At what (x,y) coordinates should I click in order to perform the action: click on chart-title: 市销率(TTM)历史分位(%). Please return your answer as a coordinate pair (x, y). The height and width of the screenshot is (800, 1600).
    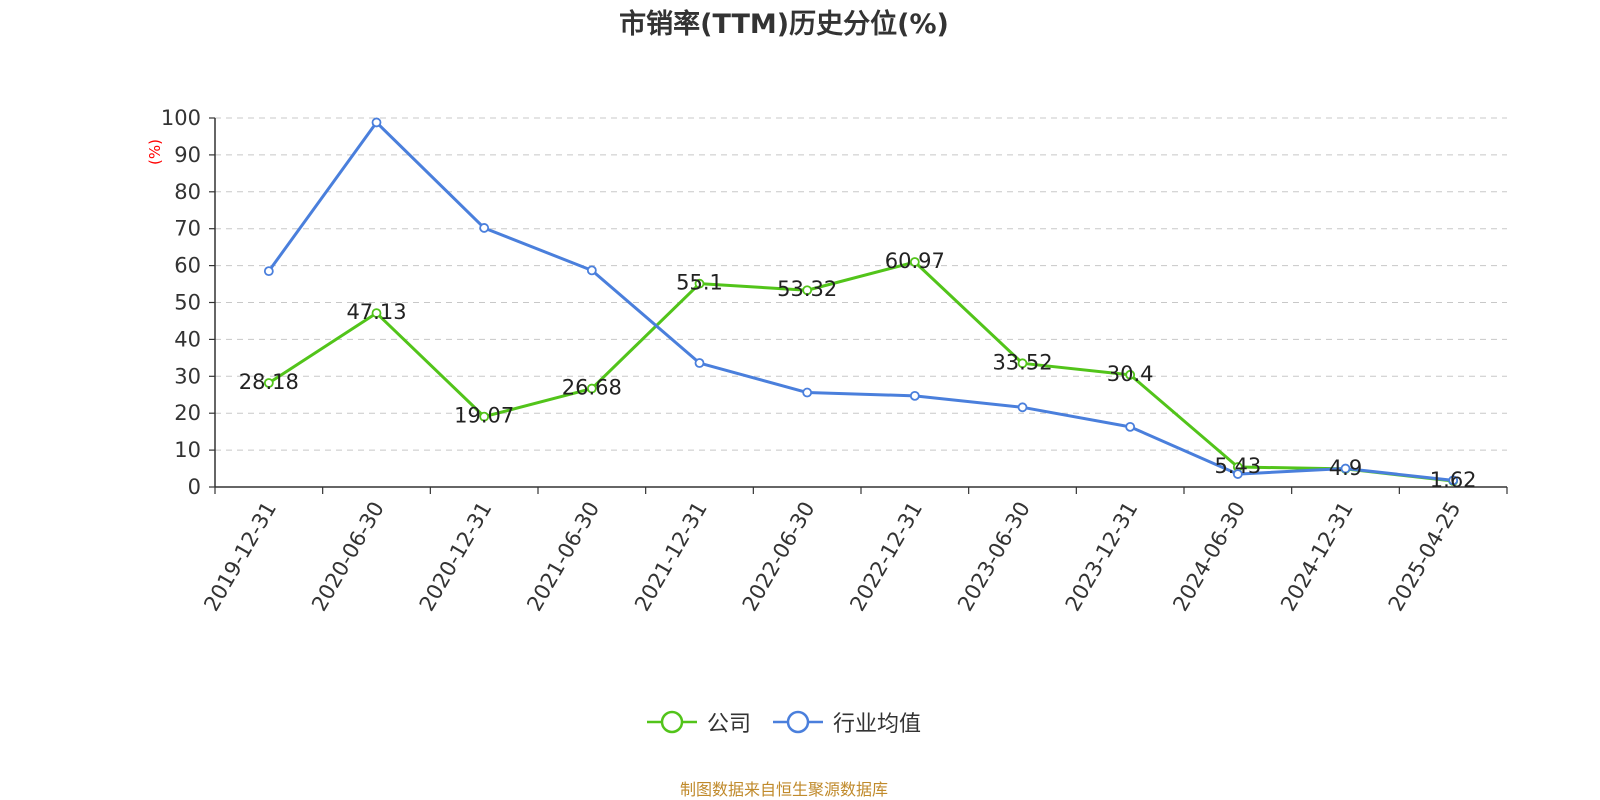
    Looking at the image, I should click on (784, 24).